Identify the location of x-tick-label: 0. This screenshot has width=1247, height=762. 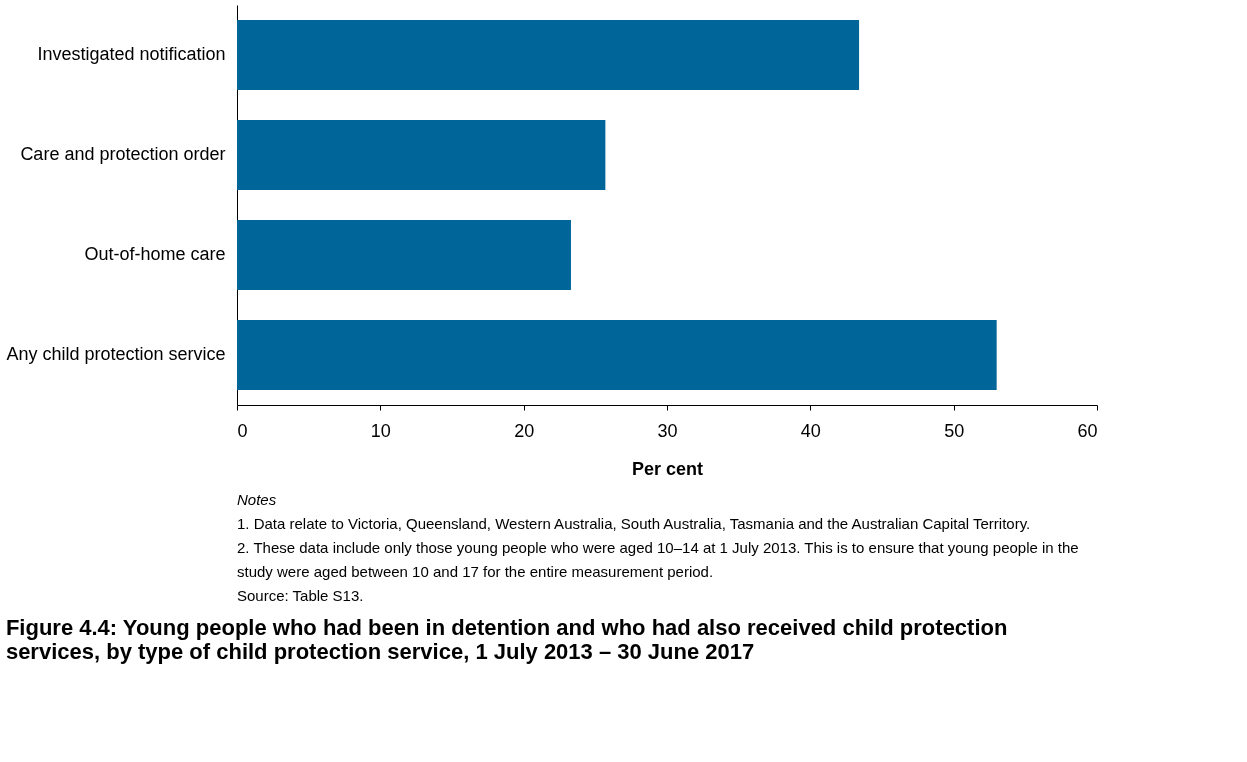
(242, 430).